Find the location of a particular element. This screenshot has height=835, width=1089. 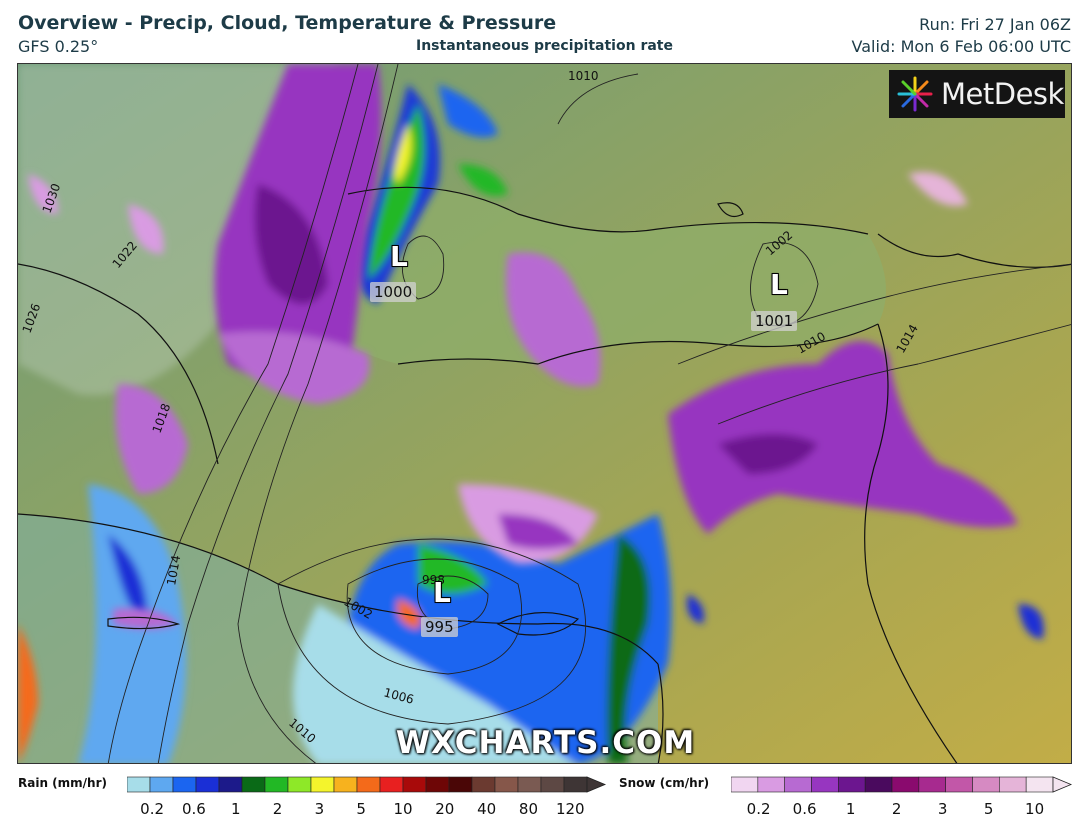

low-symbol-east: L is located at coordinates (779, 284).